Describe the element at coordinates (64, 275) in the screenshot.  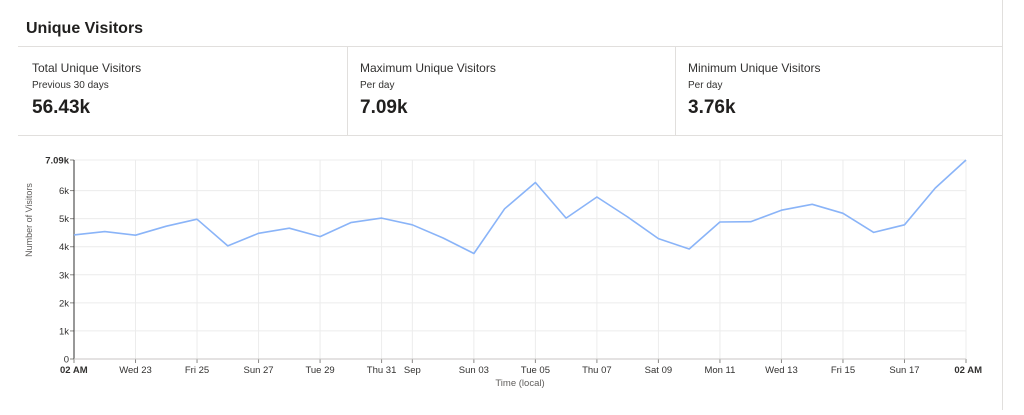
I see `y-tick-label: 3k` at that location.